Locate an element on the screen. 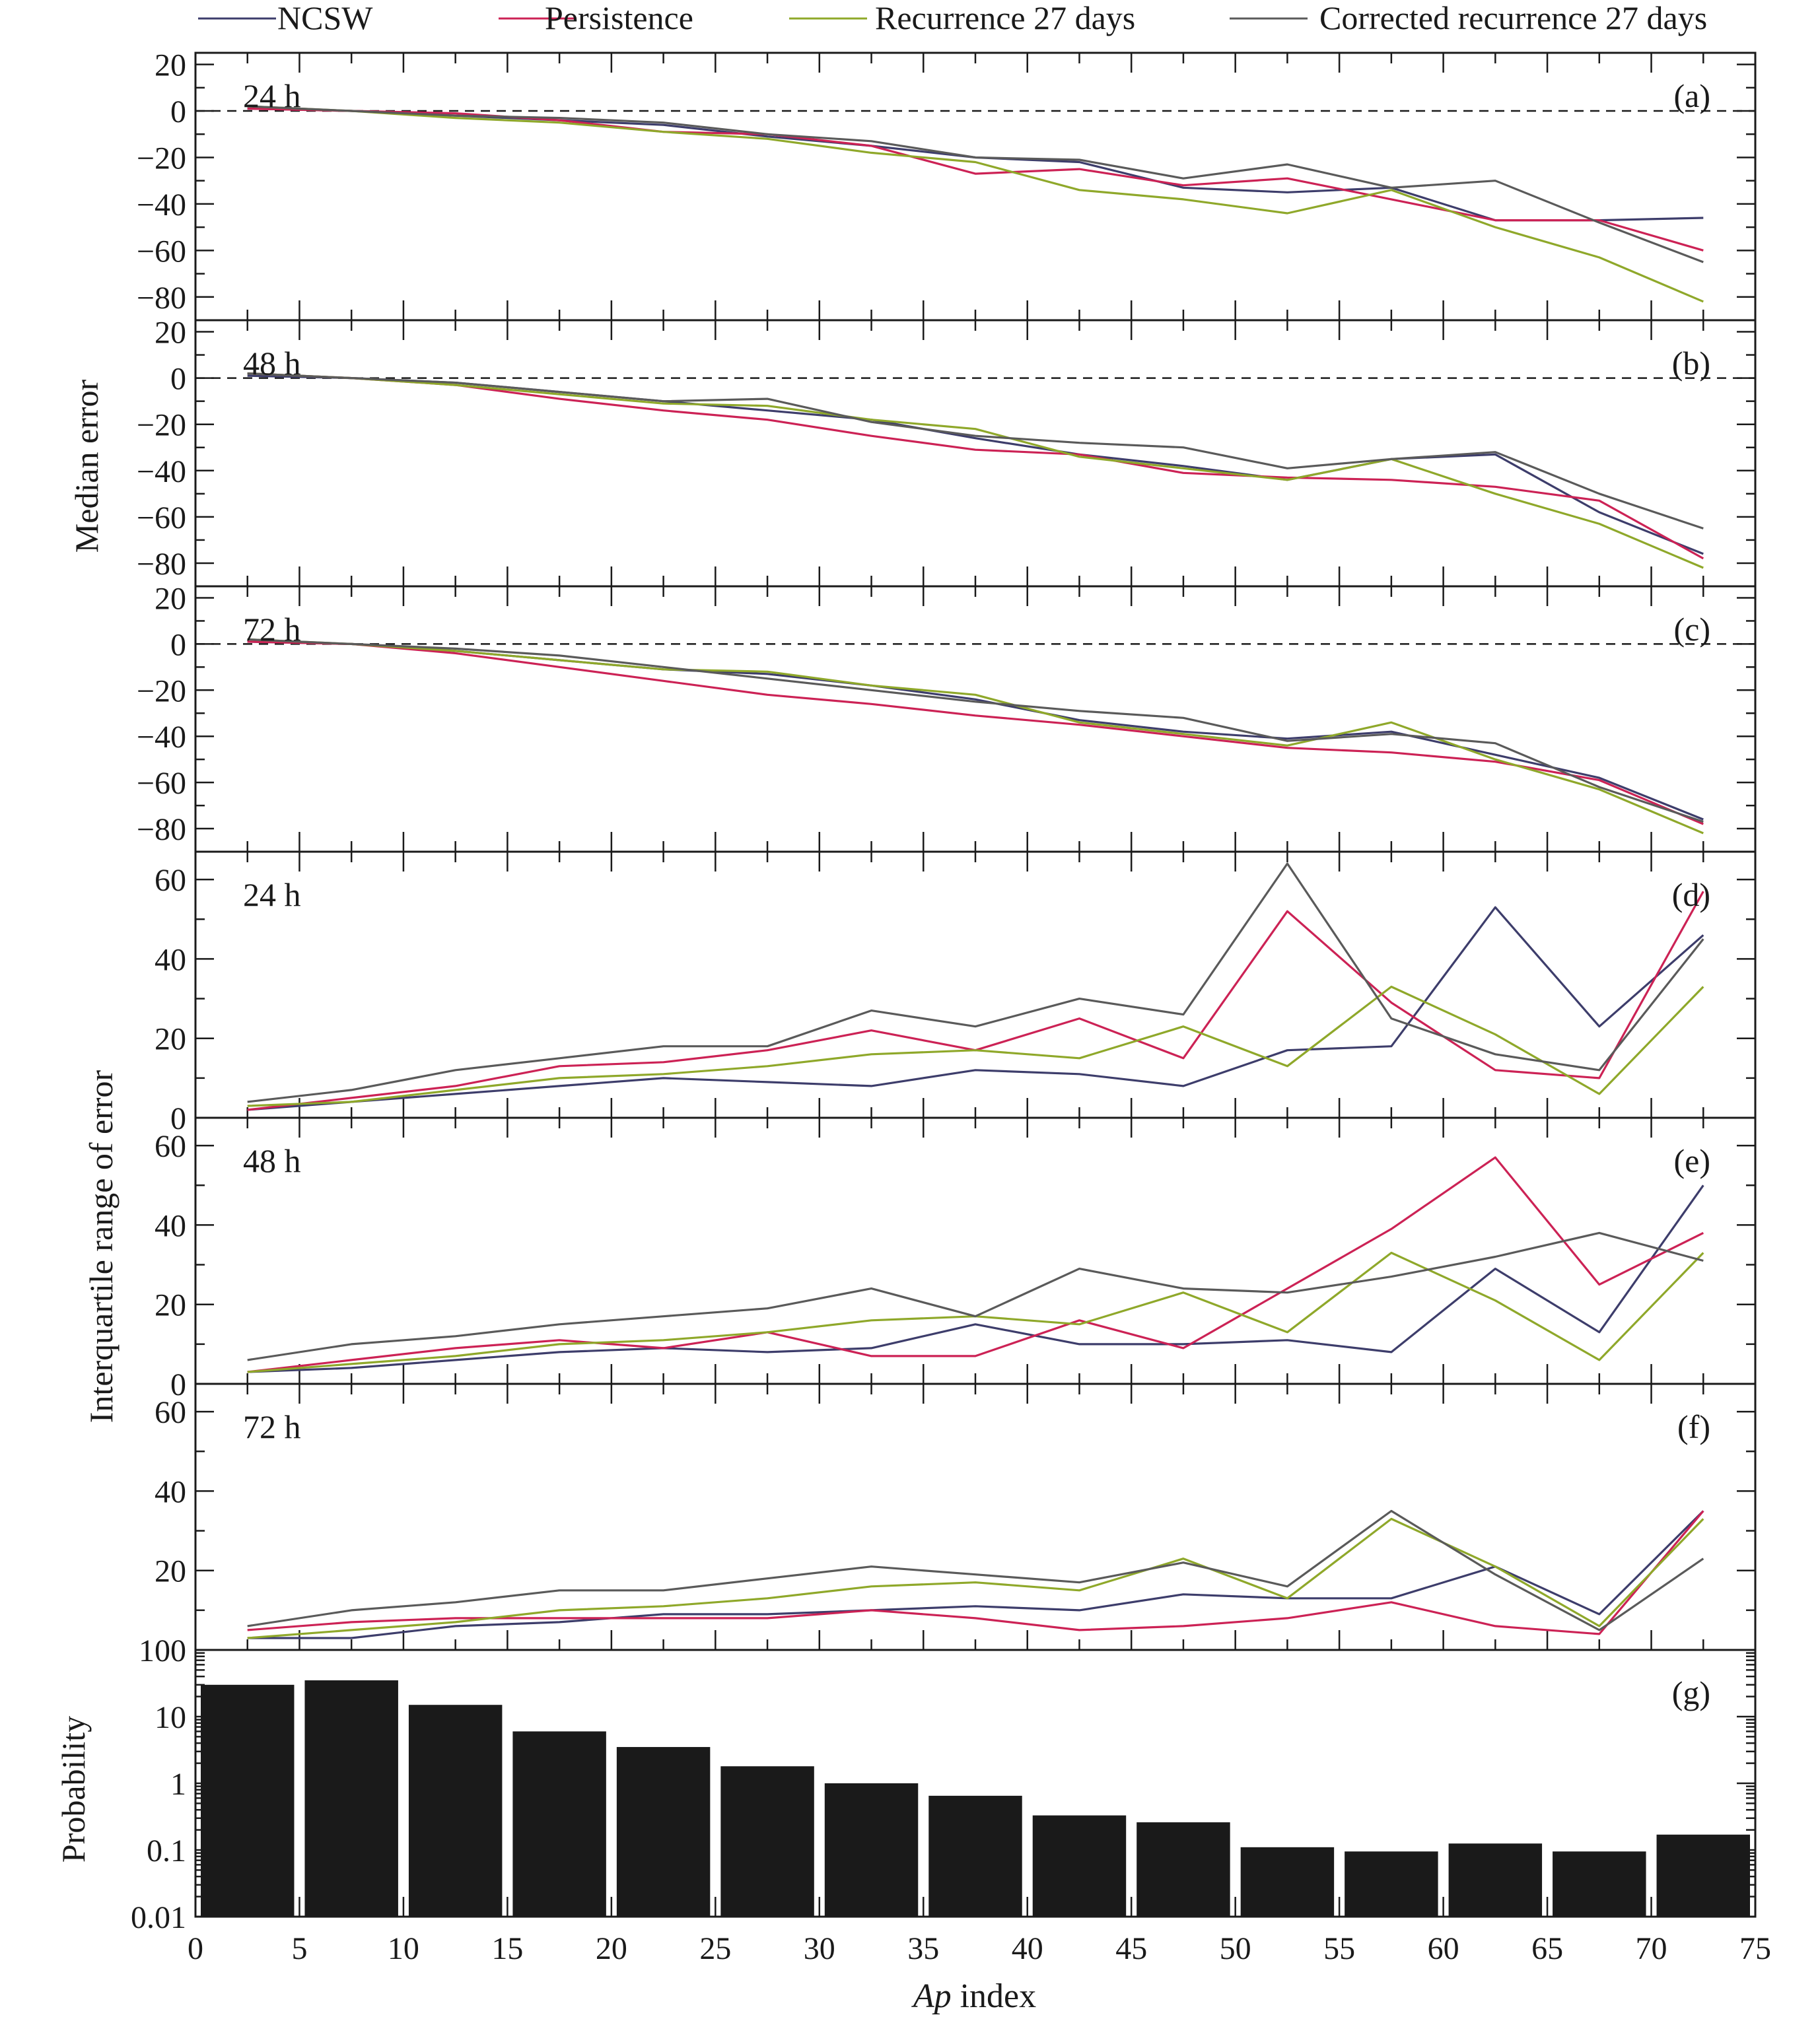  panel-letter: (d) is located at coordinates (1691, 894).